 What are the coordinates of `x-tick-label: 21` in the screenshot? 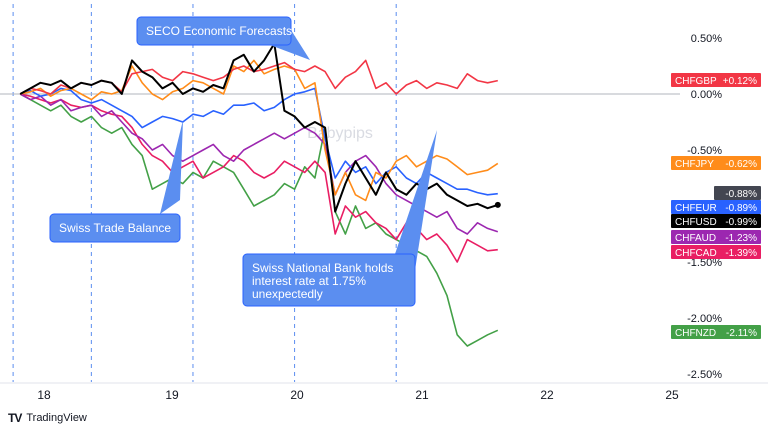 It's located at (422, 395).